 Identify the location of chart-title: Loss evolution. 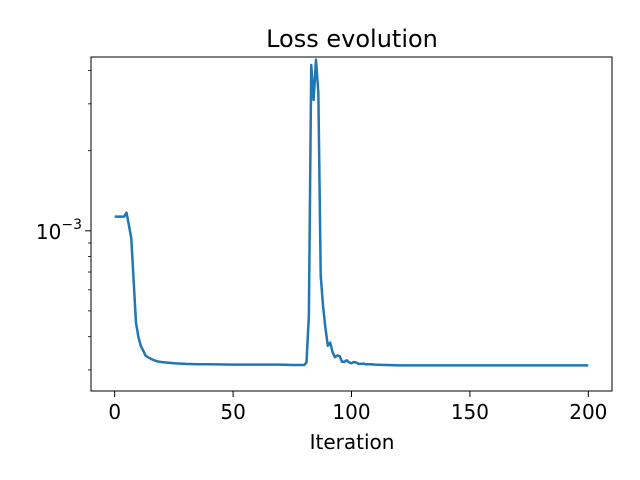
(352, 39).